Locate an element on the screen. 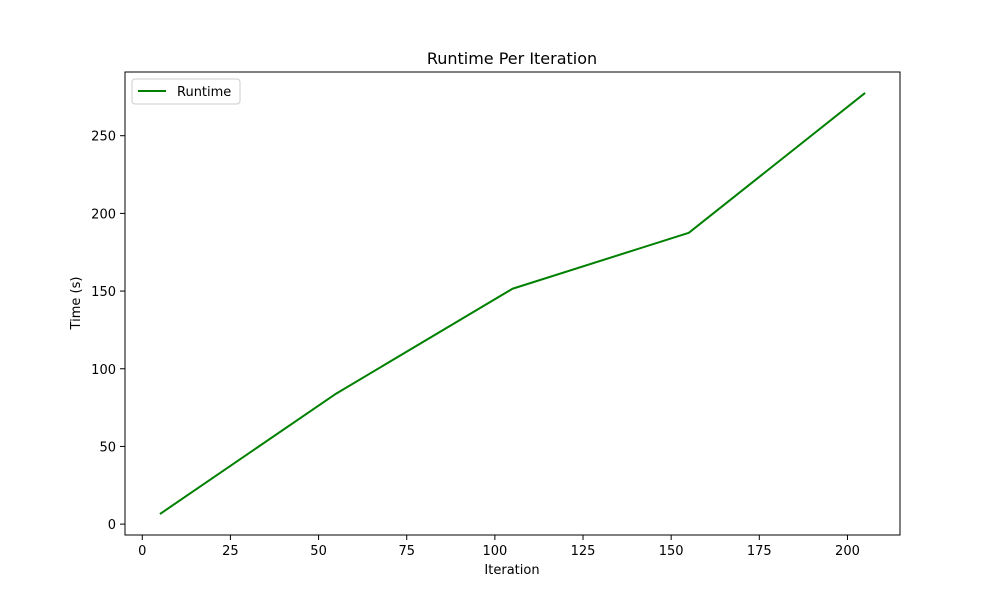  y-tick-label: 200 is located at coordinates (103, 214).